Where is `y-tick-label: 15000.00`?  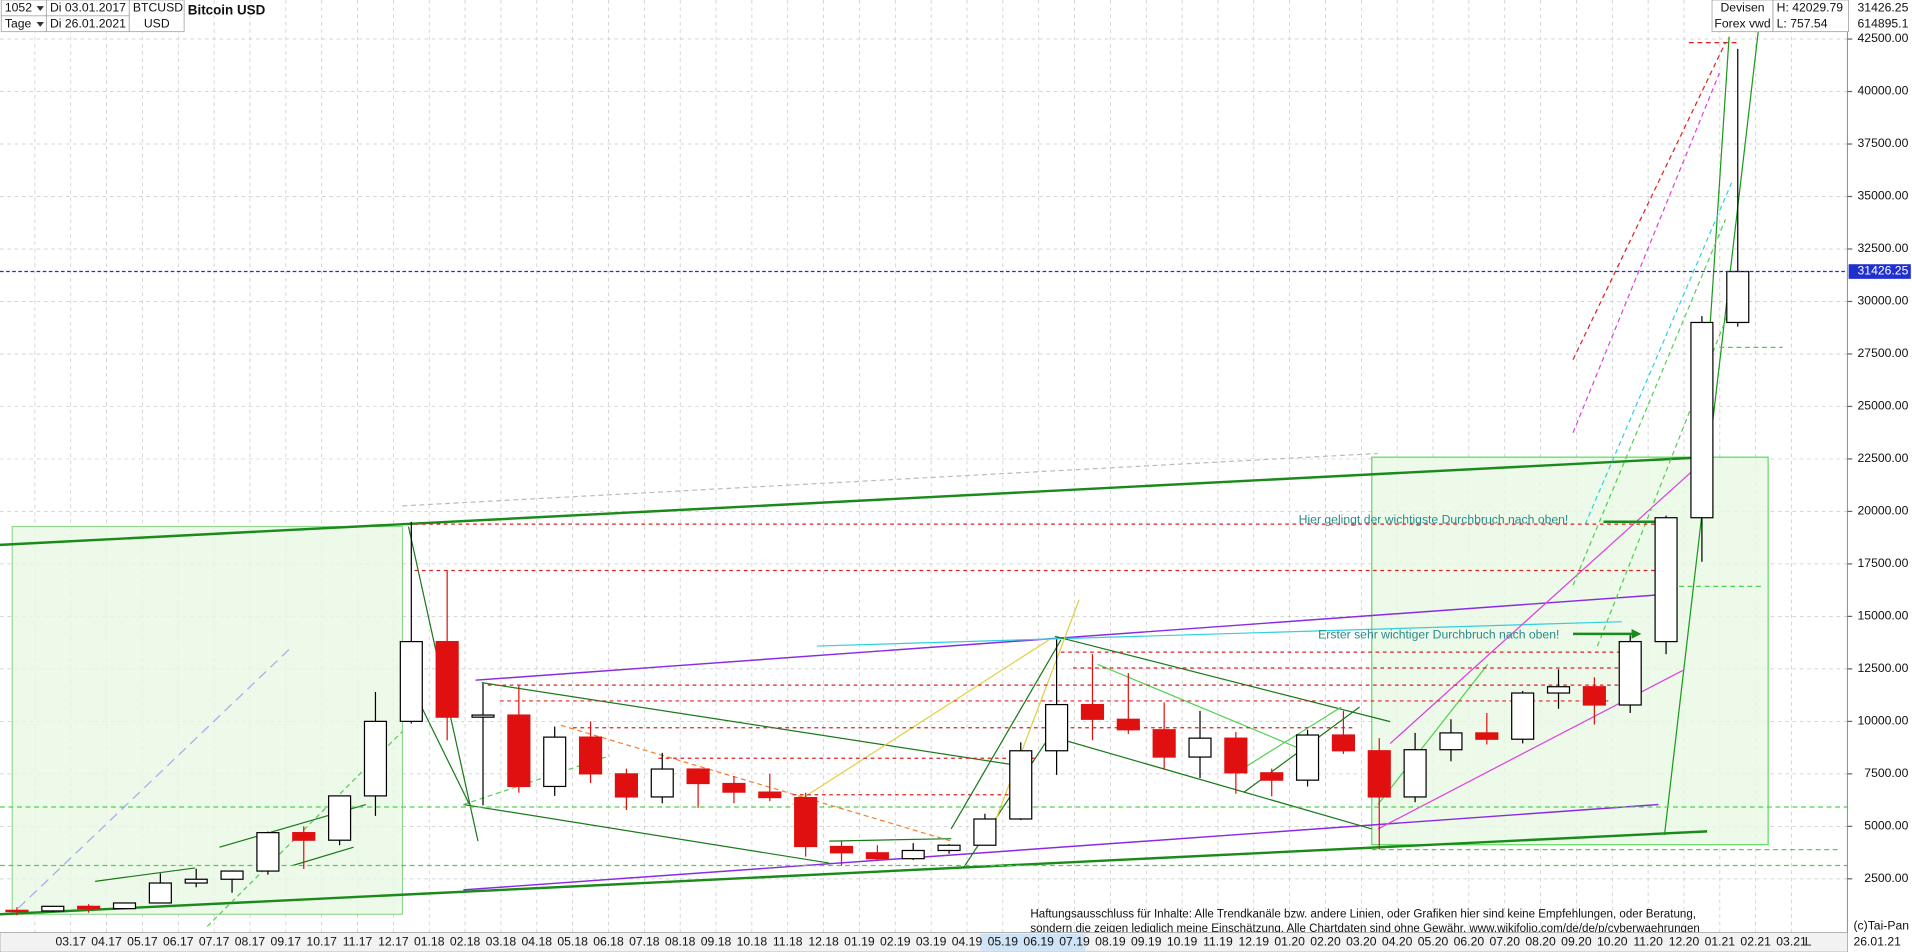 y-tick-label: 15000.00 is located at coordinates (1883, 616).